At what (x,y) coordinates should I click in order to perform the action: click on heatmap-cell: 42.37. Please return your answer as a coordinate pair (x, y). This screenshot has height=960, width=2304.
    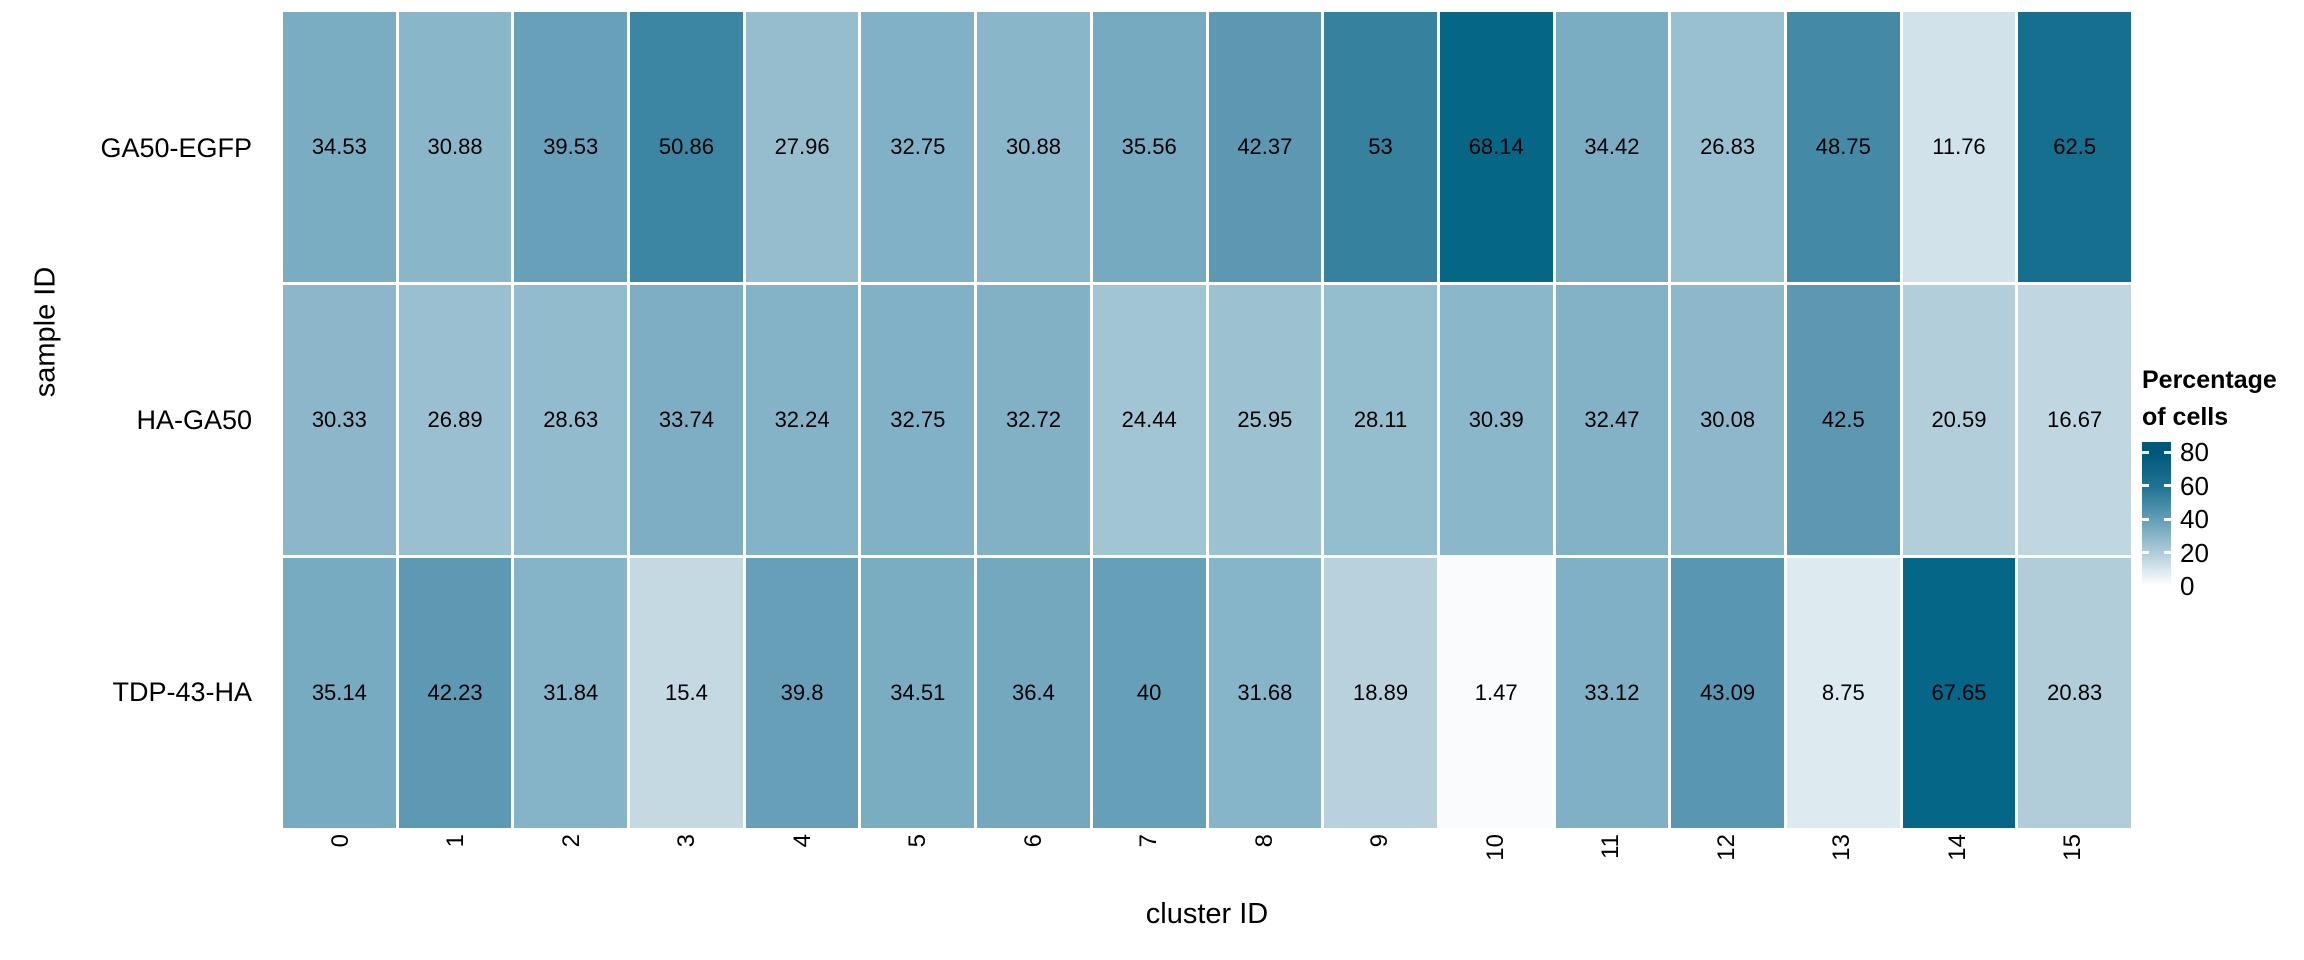
    Looking at the image, I should click on (1265, 147).